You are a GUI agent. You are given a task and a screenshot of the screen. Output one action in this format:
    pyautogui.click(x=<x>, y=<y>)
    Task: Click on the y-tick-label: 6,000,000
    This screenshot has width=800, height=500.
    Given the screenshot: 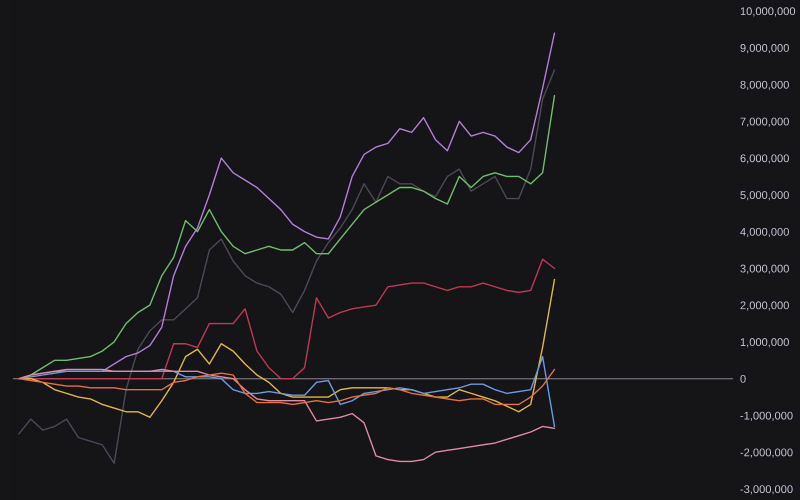 What is the action you would take?
    pyautogui.click(x=764, y=159)
    